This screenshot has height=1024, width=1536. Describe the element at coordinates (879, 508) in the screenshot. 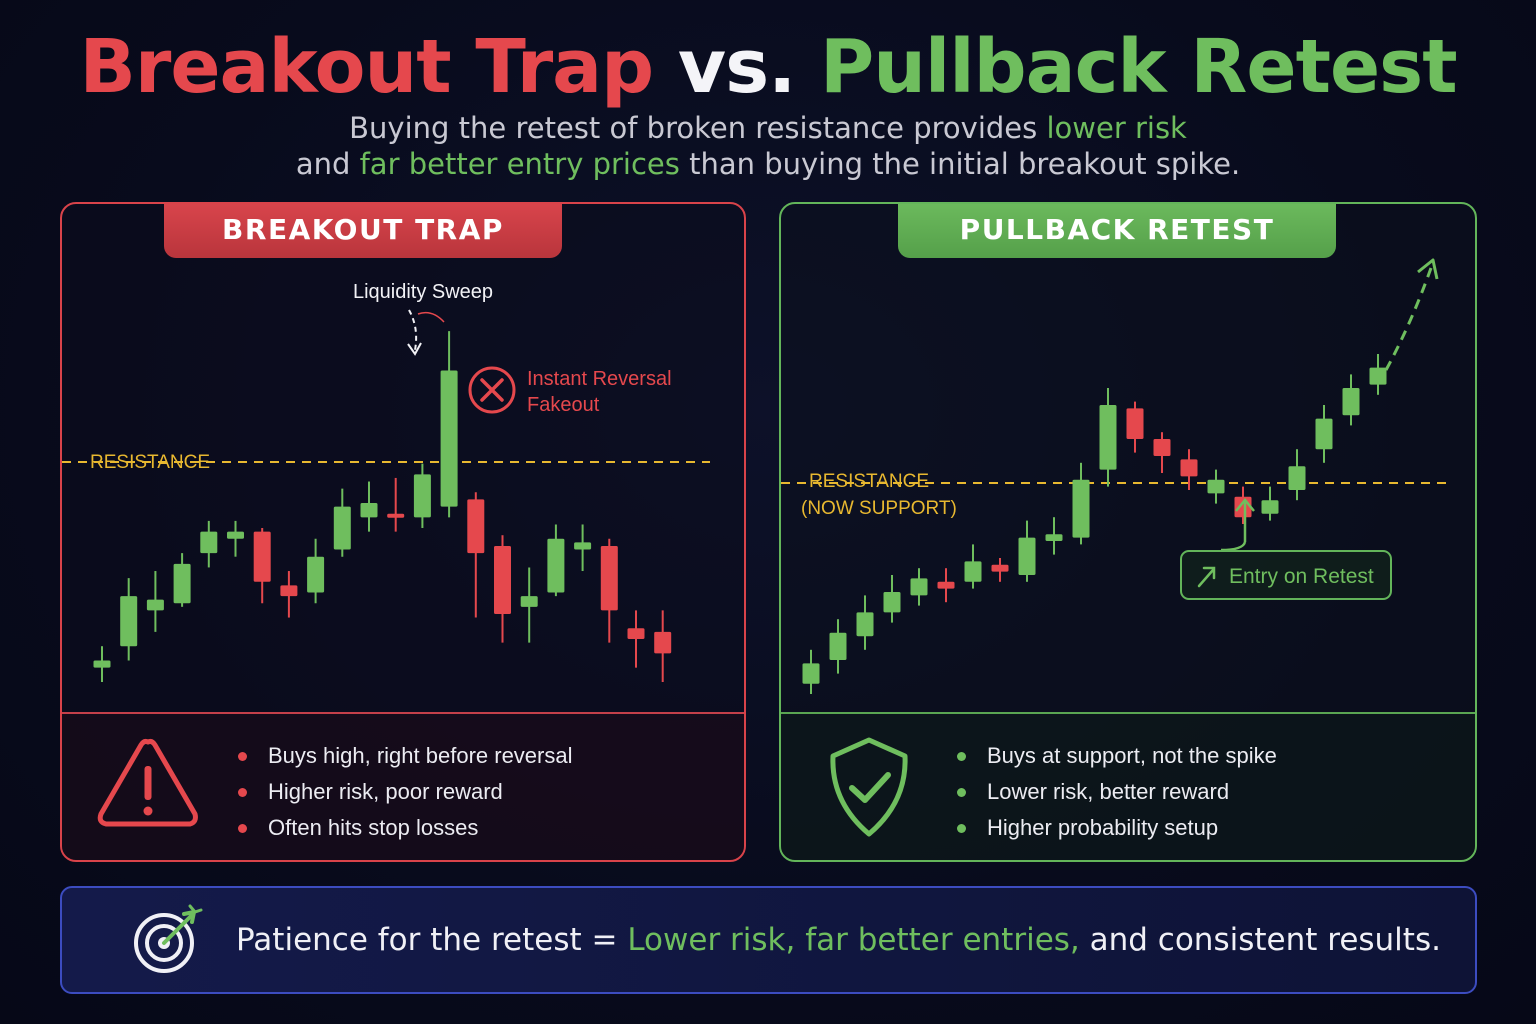

I see `now-support-label: (NOW SUPPORT)` at that location.